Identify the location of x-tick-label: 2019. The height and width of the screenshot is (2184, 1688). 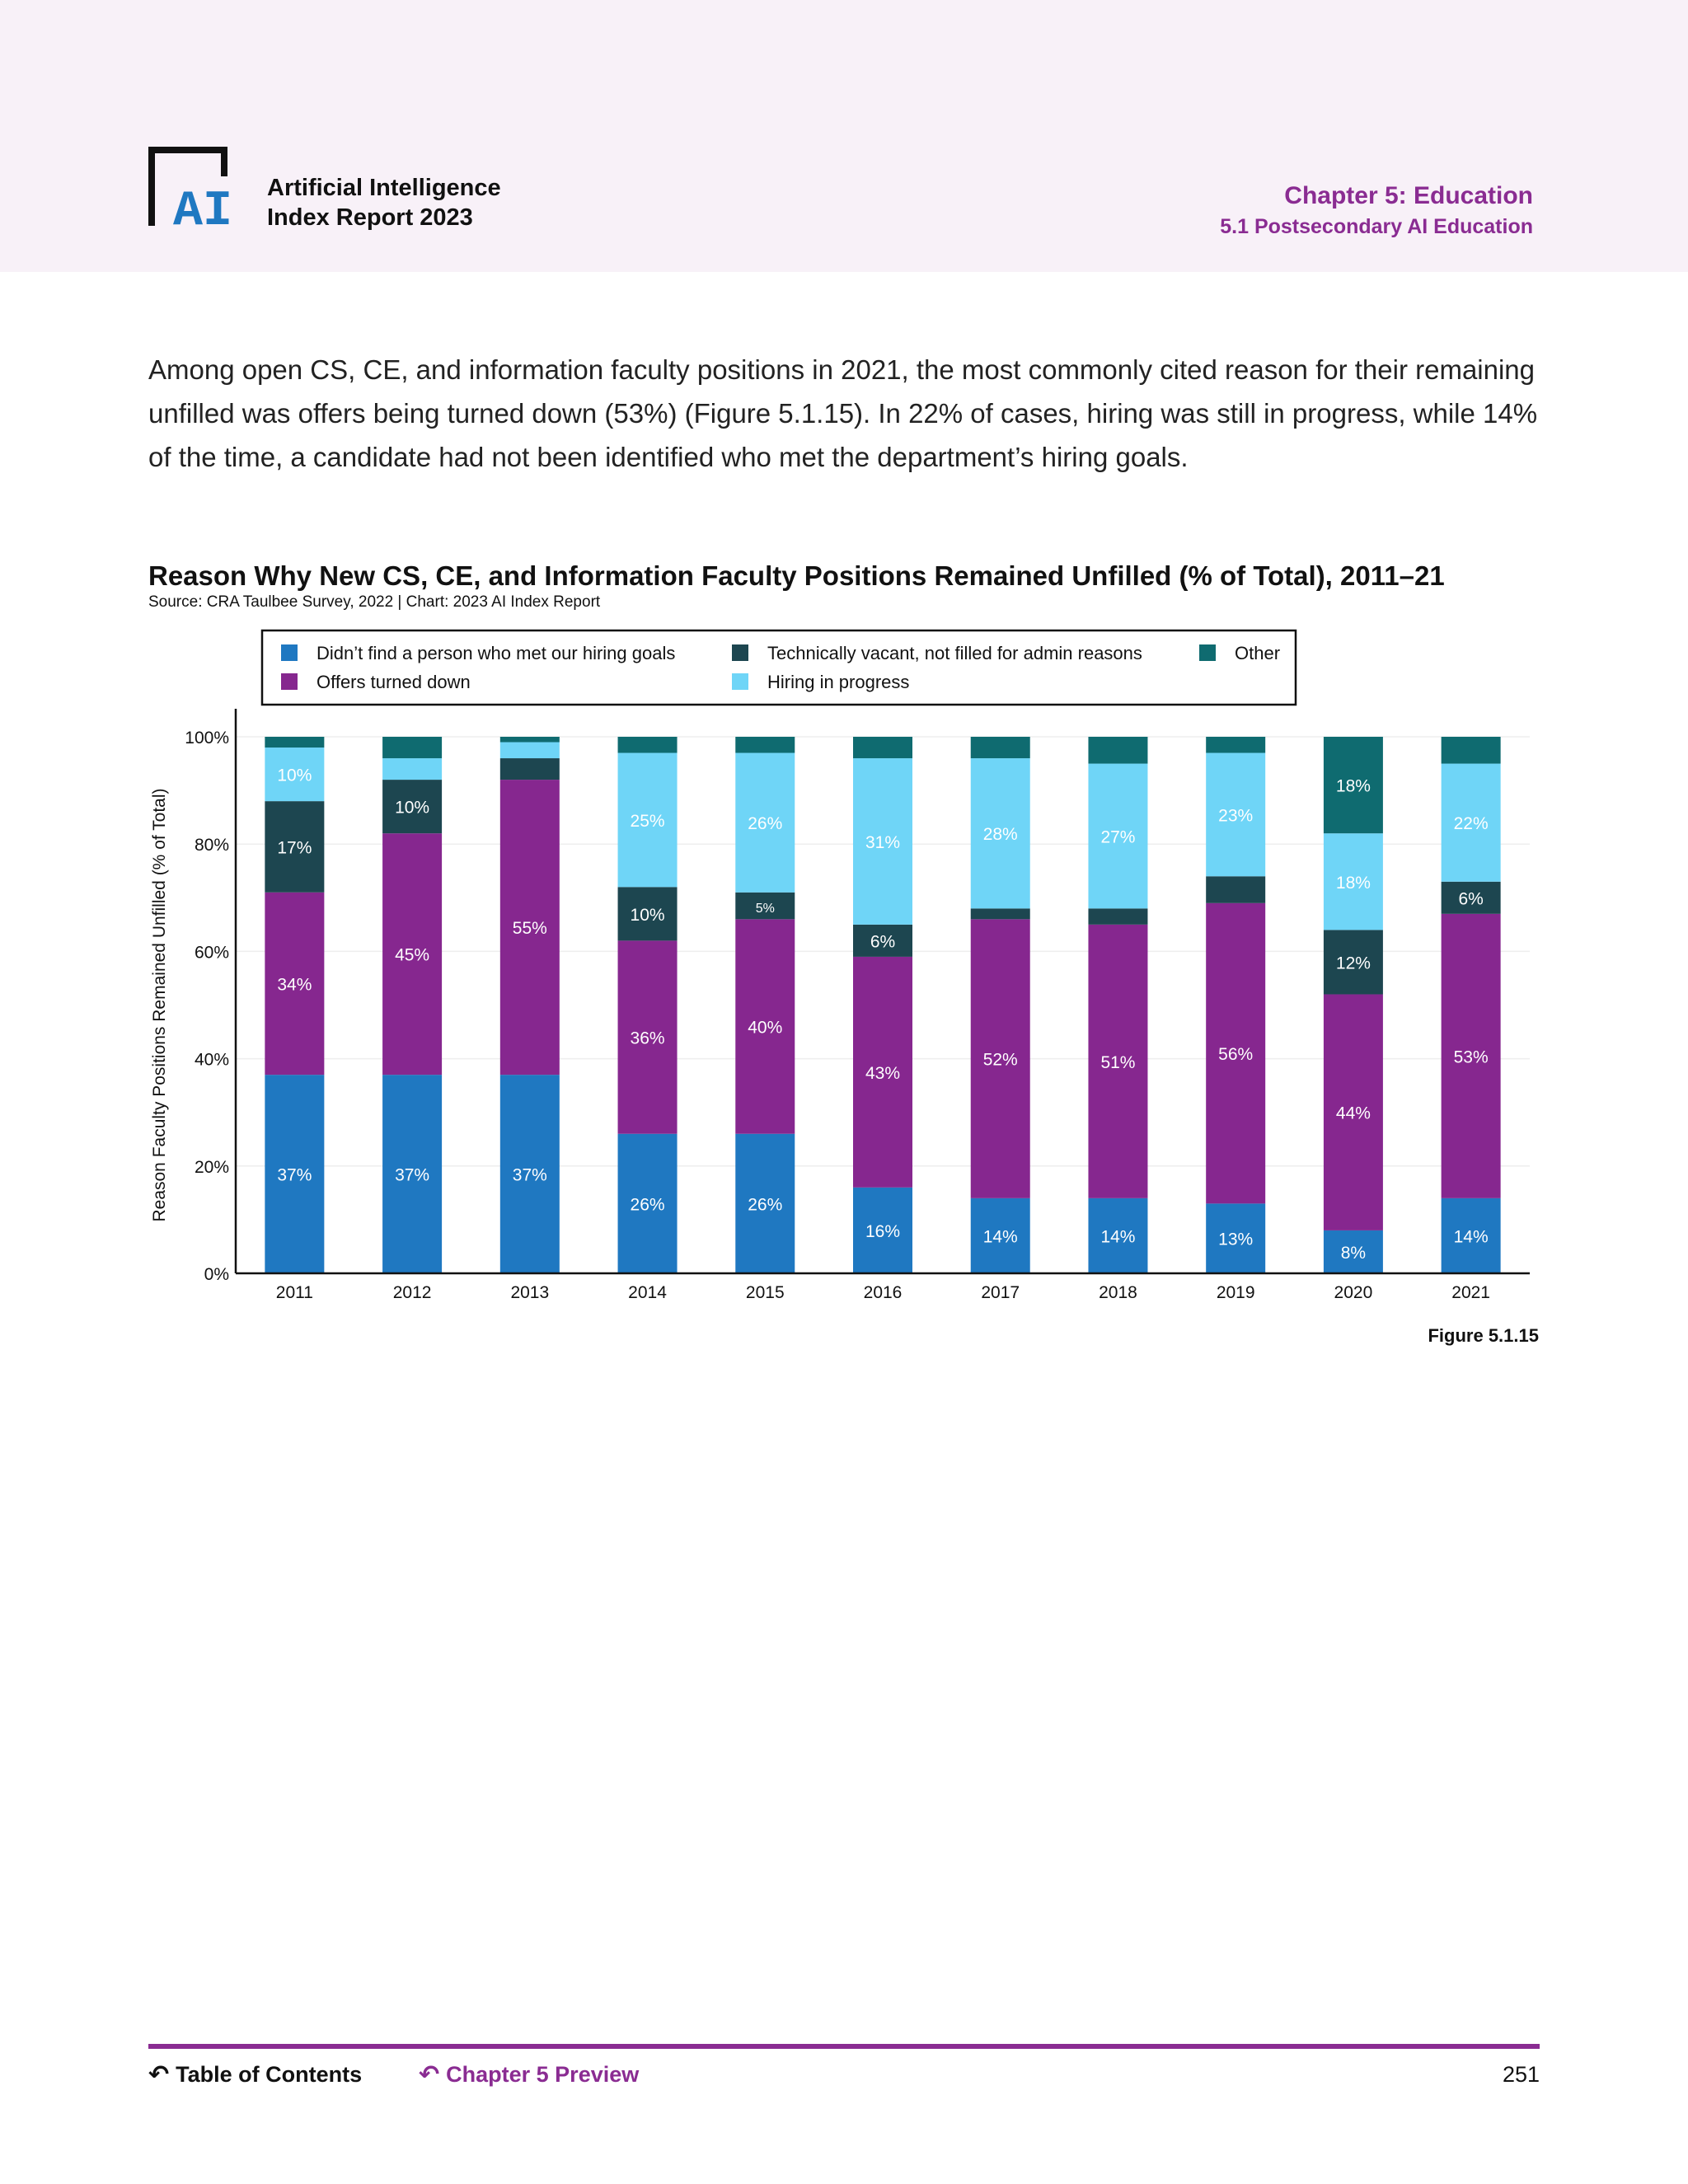
(1236, 1292).